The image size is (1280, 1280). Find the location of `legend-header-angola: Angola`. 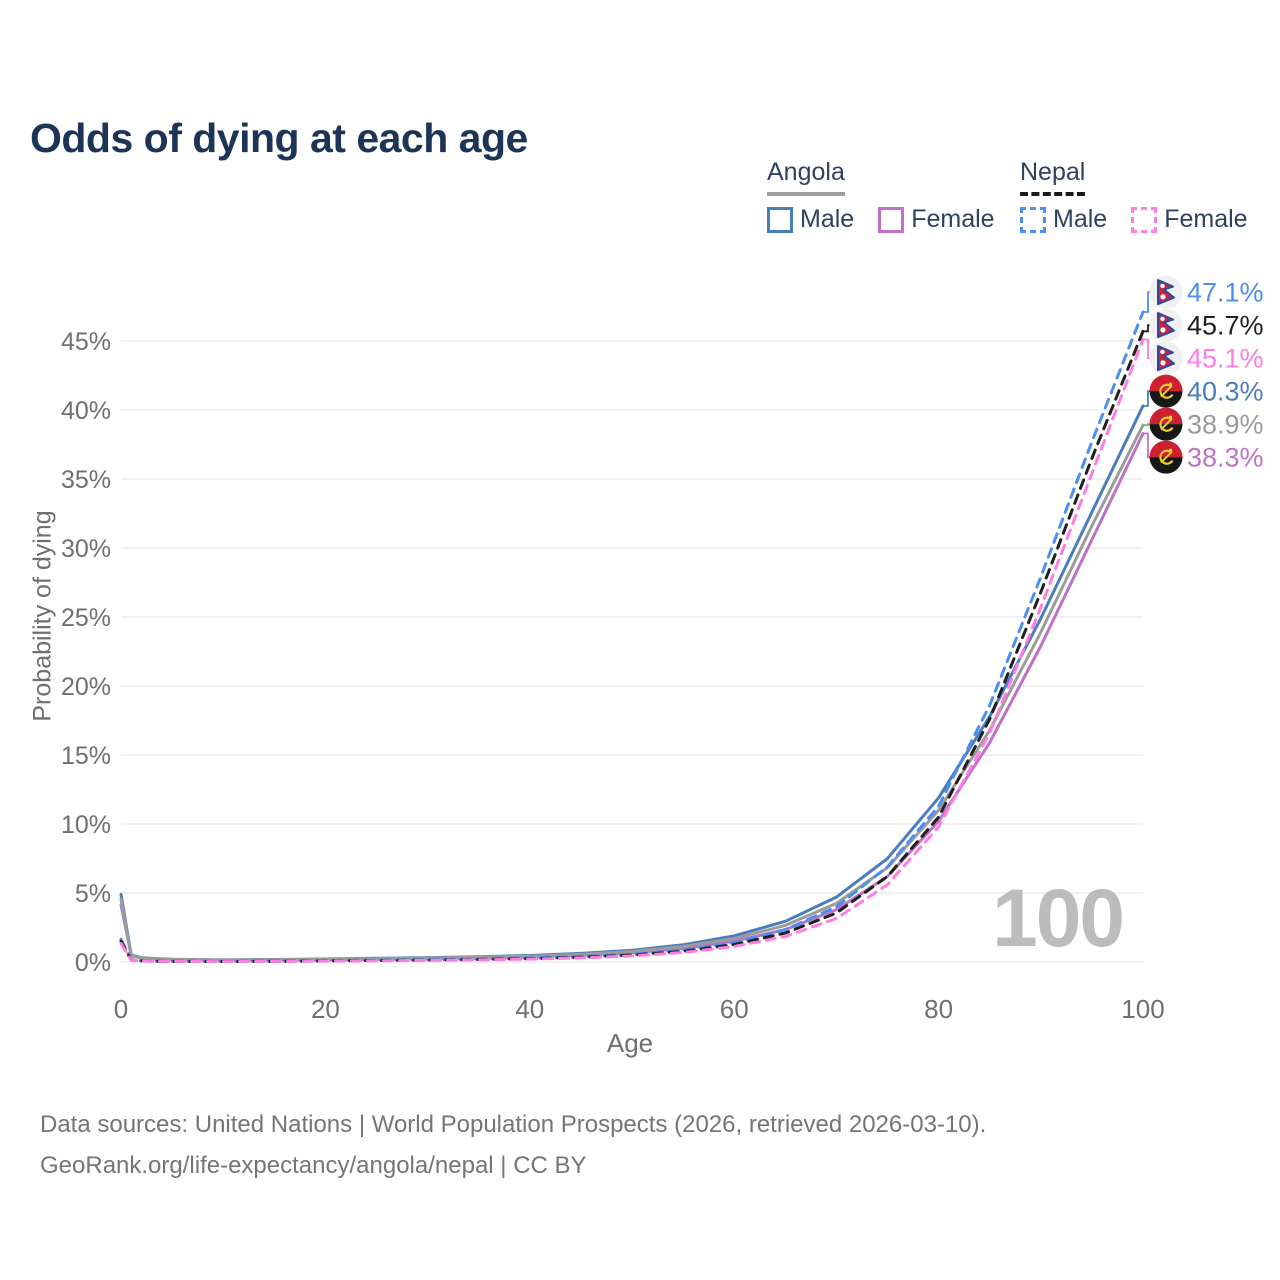

legend-header-angola: Angola is located at coordinates (806, 177).